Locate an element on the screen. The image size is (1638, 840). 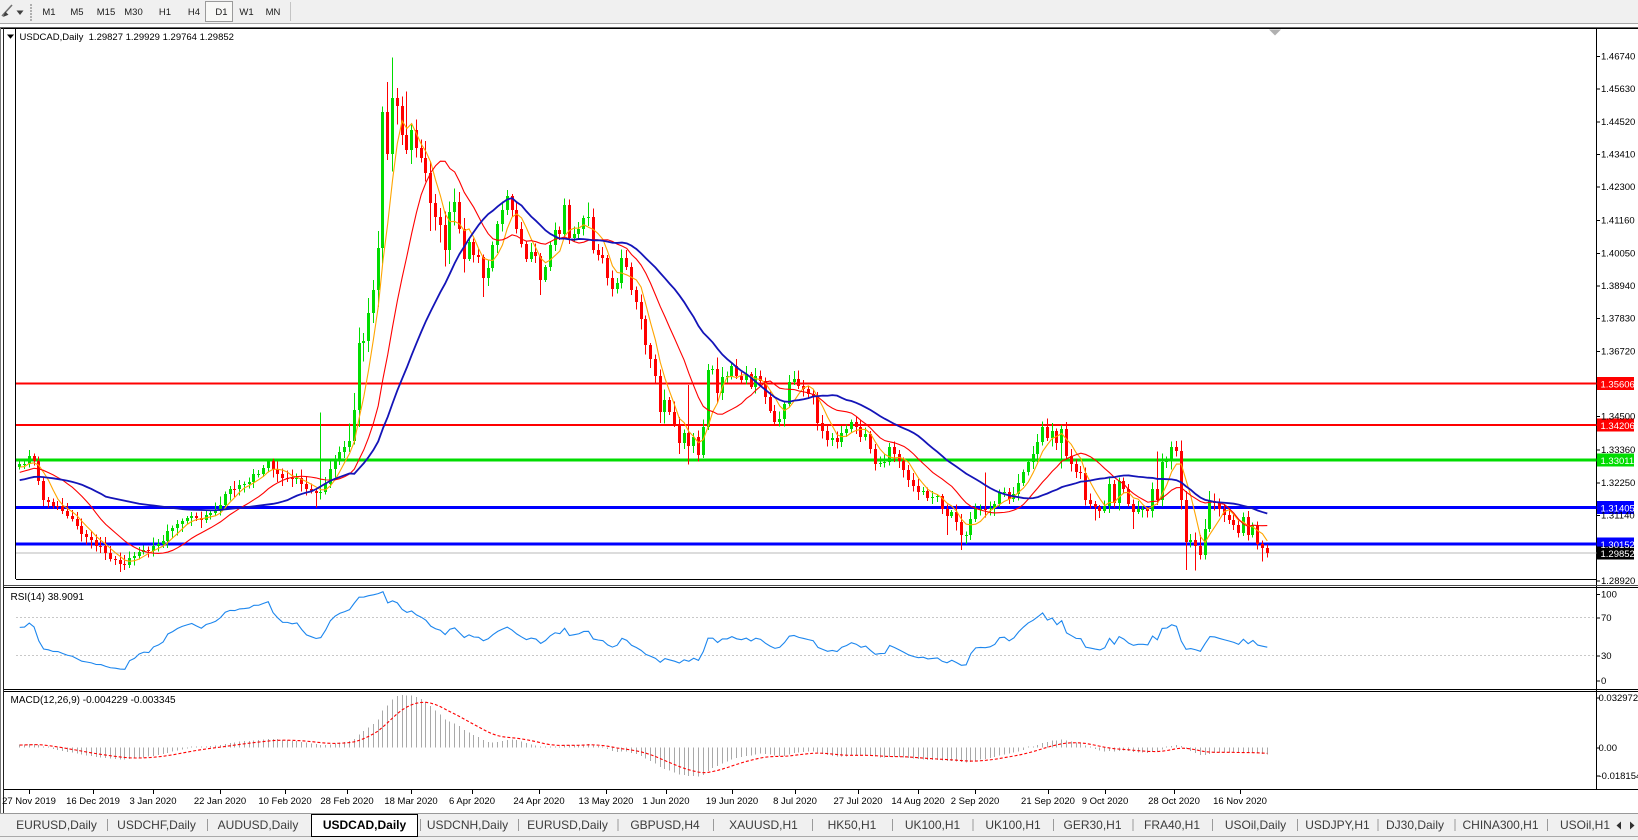
svg-text: 1.37830 is located at coordinates (1618, 319).